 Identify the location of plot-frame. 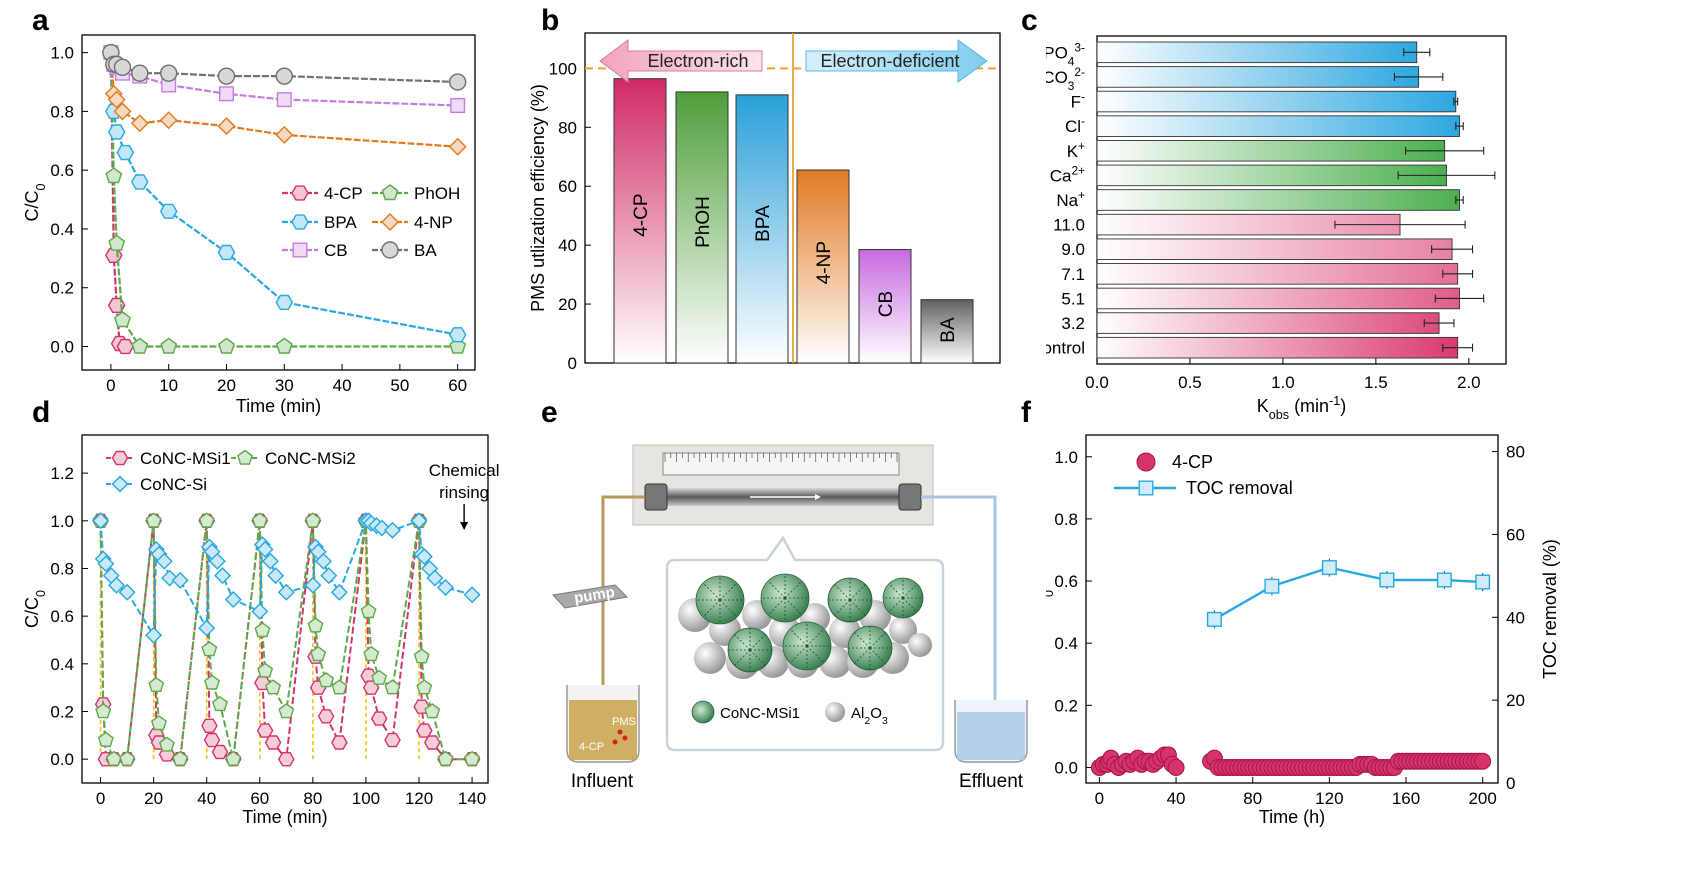
(285, 609).